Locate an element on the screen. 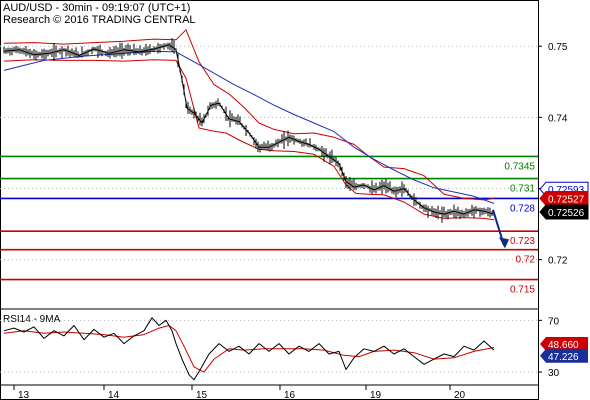 The height and width of the screenshot is (400, 590). price-tag: 0.72527 is located at coordinates (566, 199).